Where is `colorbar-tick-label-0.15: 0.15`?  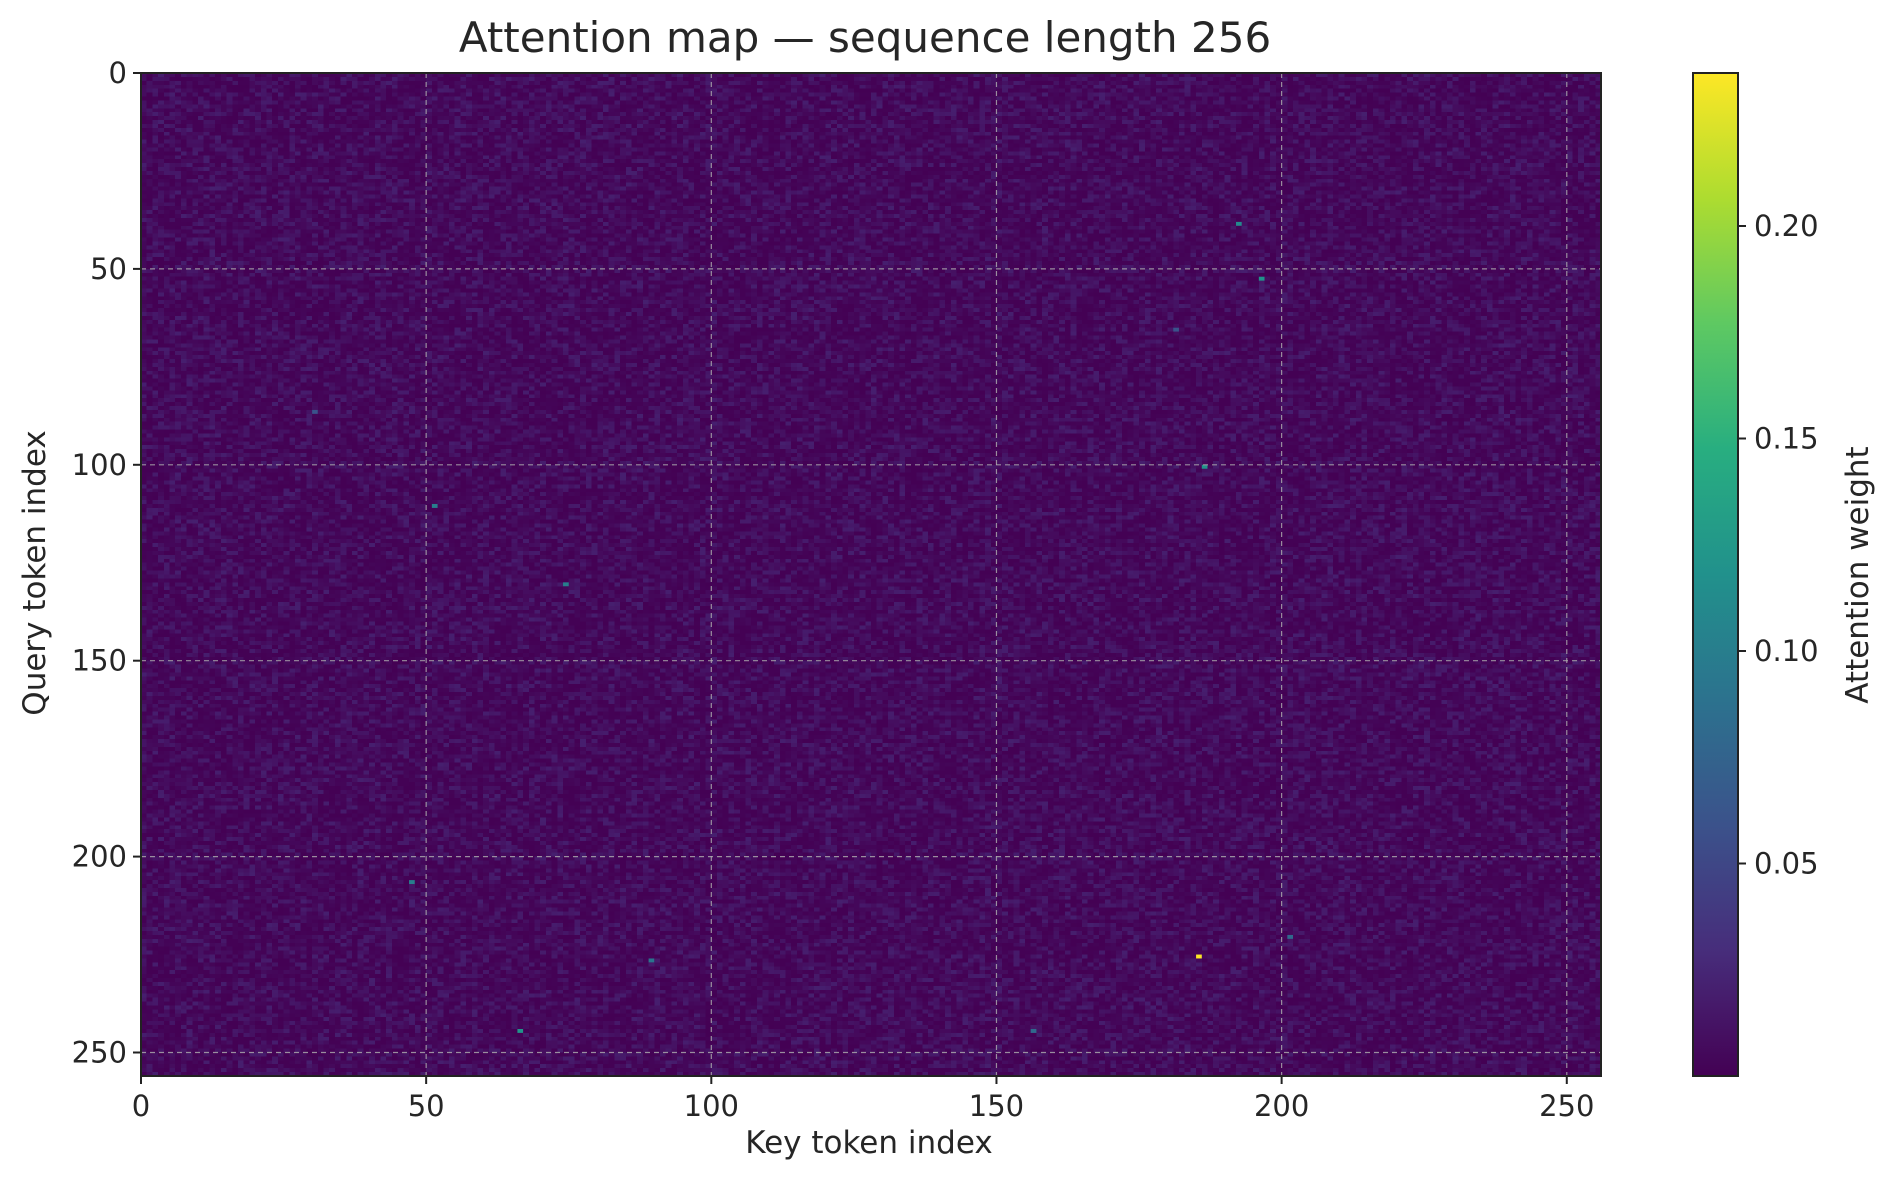 colorbar-tick-label-0.15: 0.15 is located at coordinates (1786, 439).